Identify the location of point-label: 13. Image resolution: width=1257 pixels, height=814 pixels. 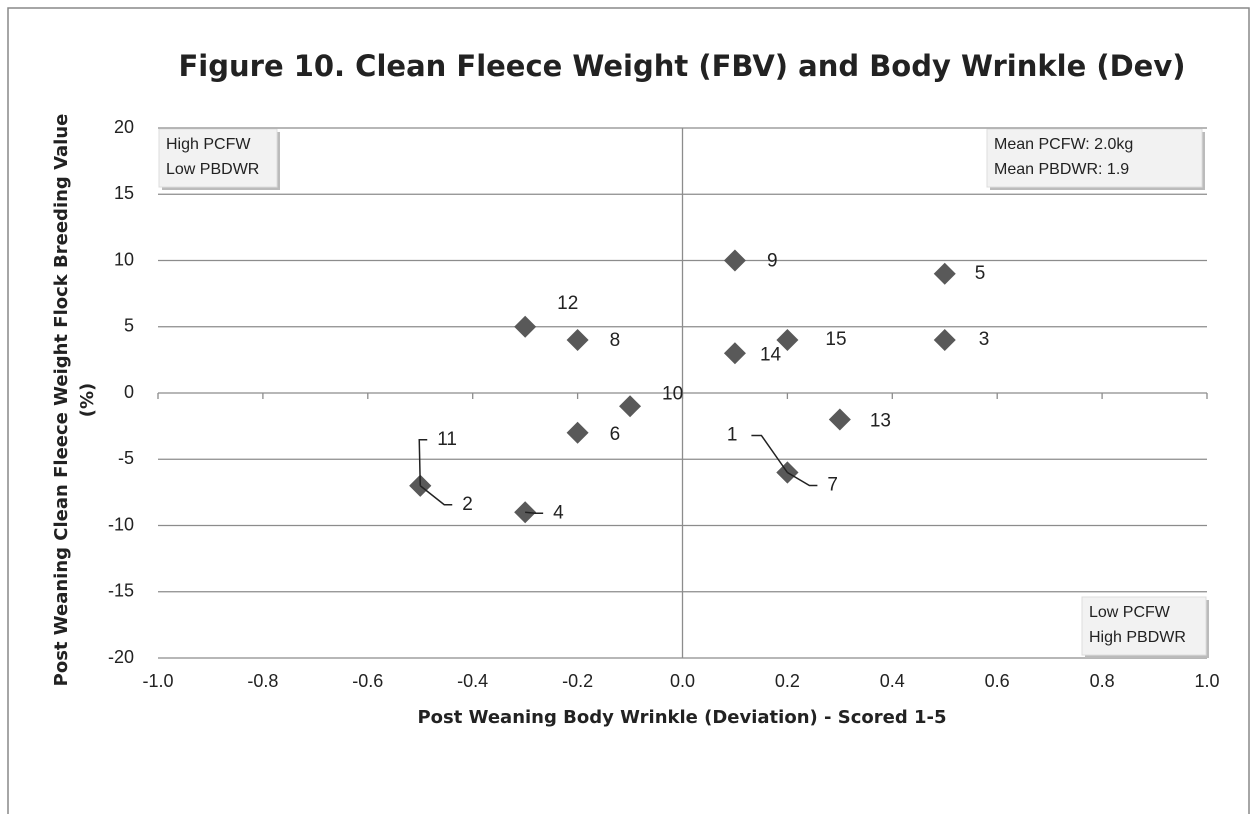
(880, 421).